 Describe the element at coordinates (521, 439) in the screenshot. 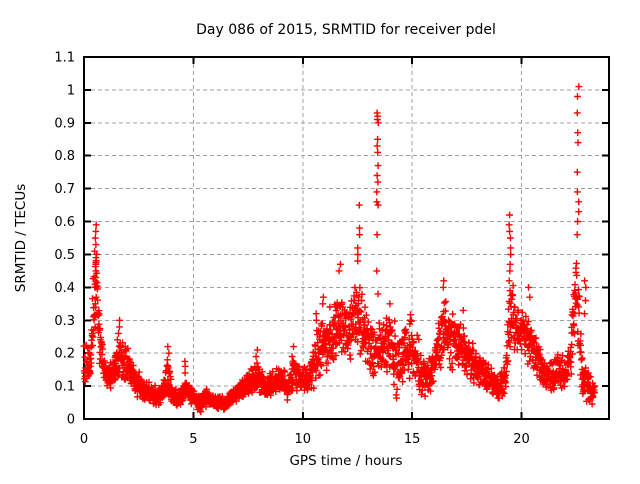

I see `x-tick-label: 20` at that location.